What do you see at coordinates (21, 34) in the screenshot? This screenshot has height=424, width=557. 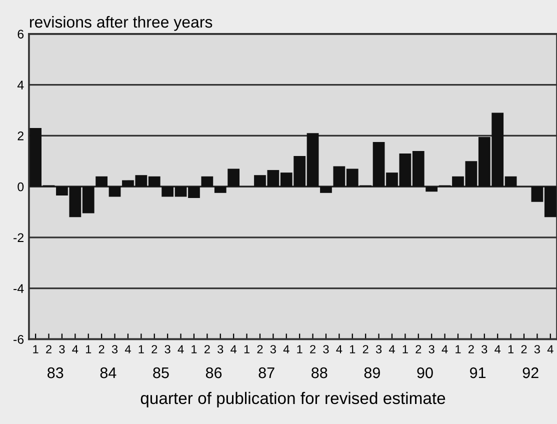 I see `y-tick-label: 6` at bounding box center [21, 34].